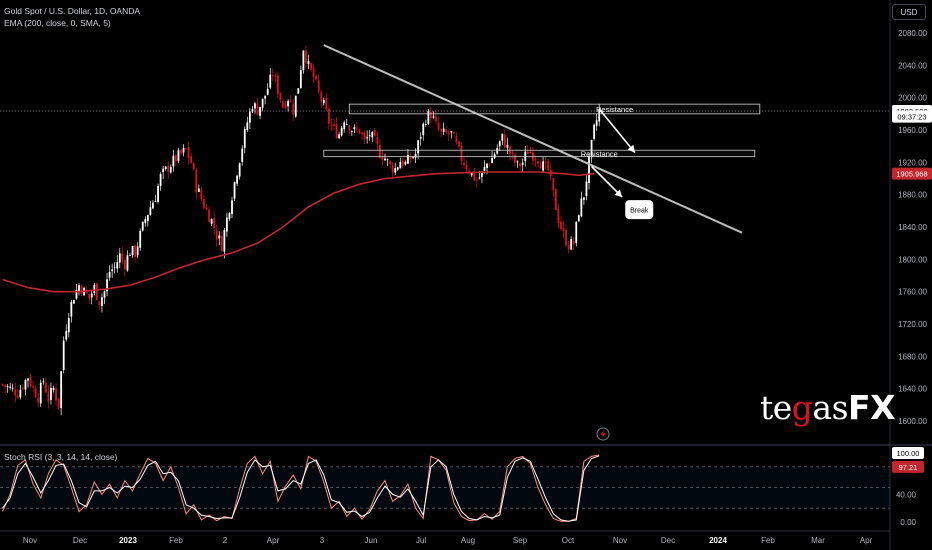 Image resolution: width=932 pixels, height=550 pixels. Describe the element at coordinates (72, 11) in the screenshot. I see `symbol-legend: Gold Spot / U.S. Dollar, 1D, OANDA` at that location.